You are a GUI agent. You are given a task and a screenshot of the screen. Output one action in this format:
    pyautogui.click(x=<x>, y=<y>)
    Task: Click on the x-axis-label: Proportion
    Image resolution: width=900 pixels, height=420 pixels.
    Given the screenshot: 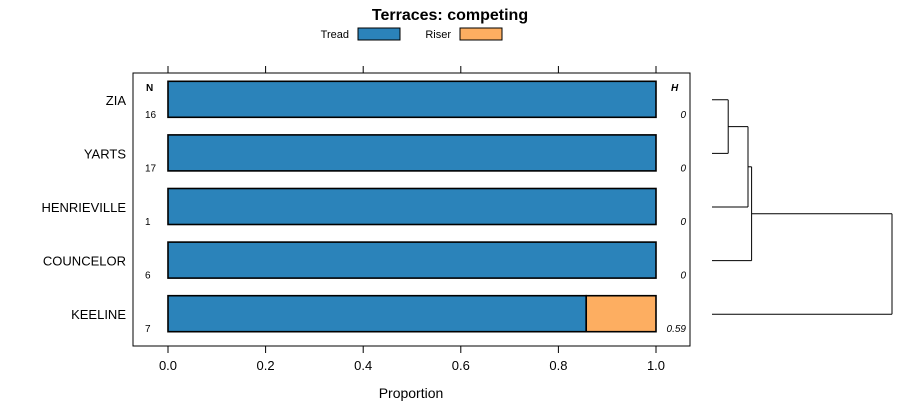 What is the action you would take?
    pyautogui.click(x=411, y=393)
    